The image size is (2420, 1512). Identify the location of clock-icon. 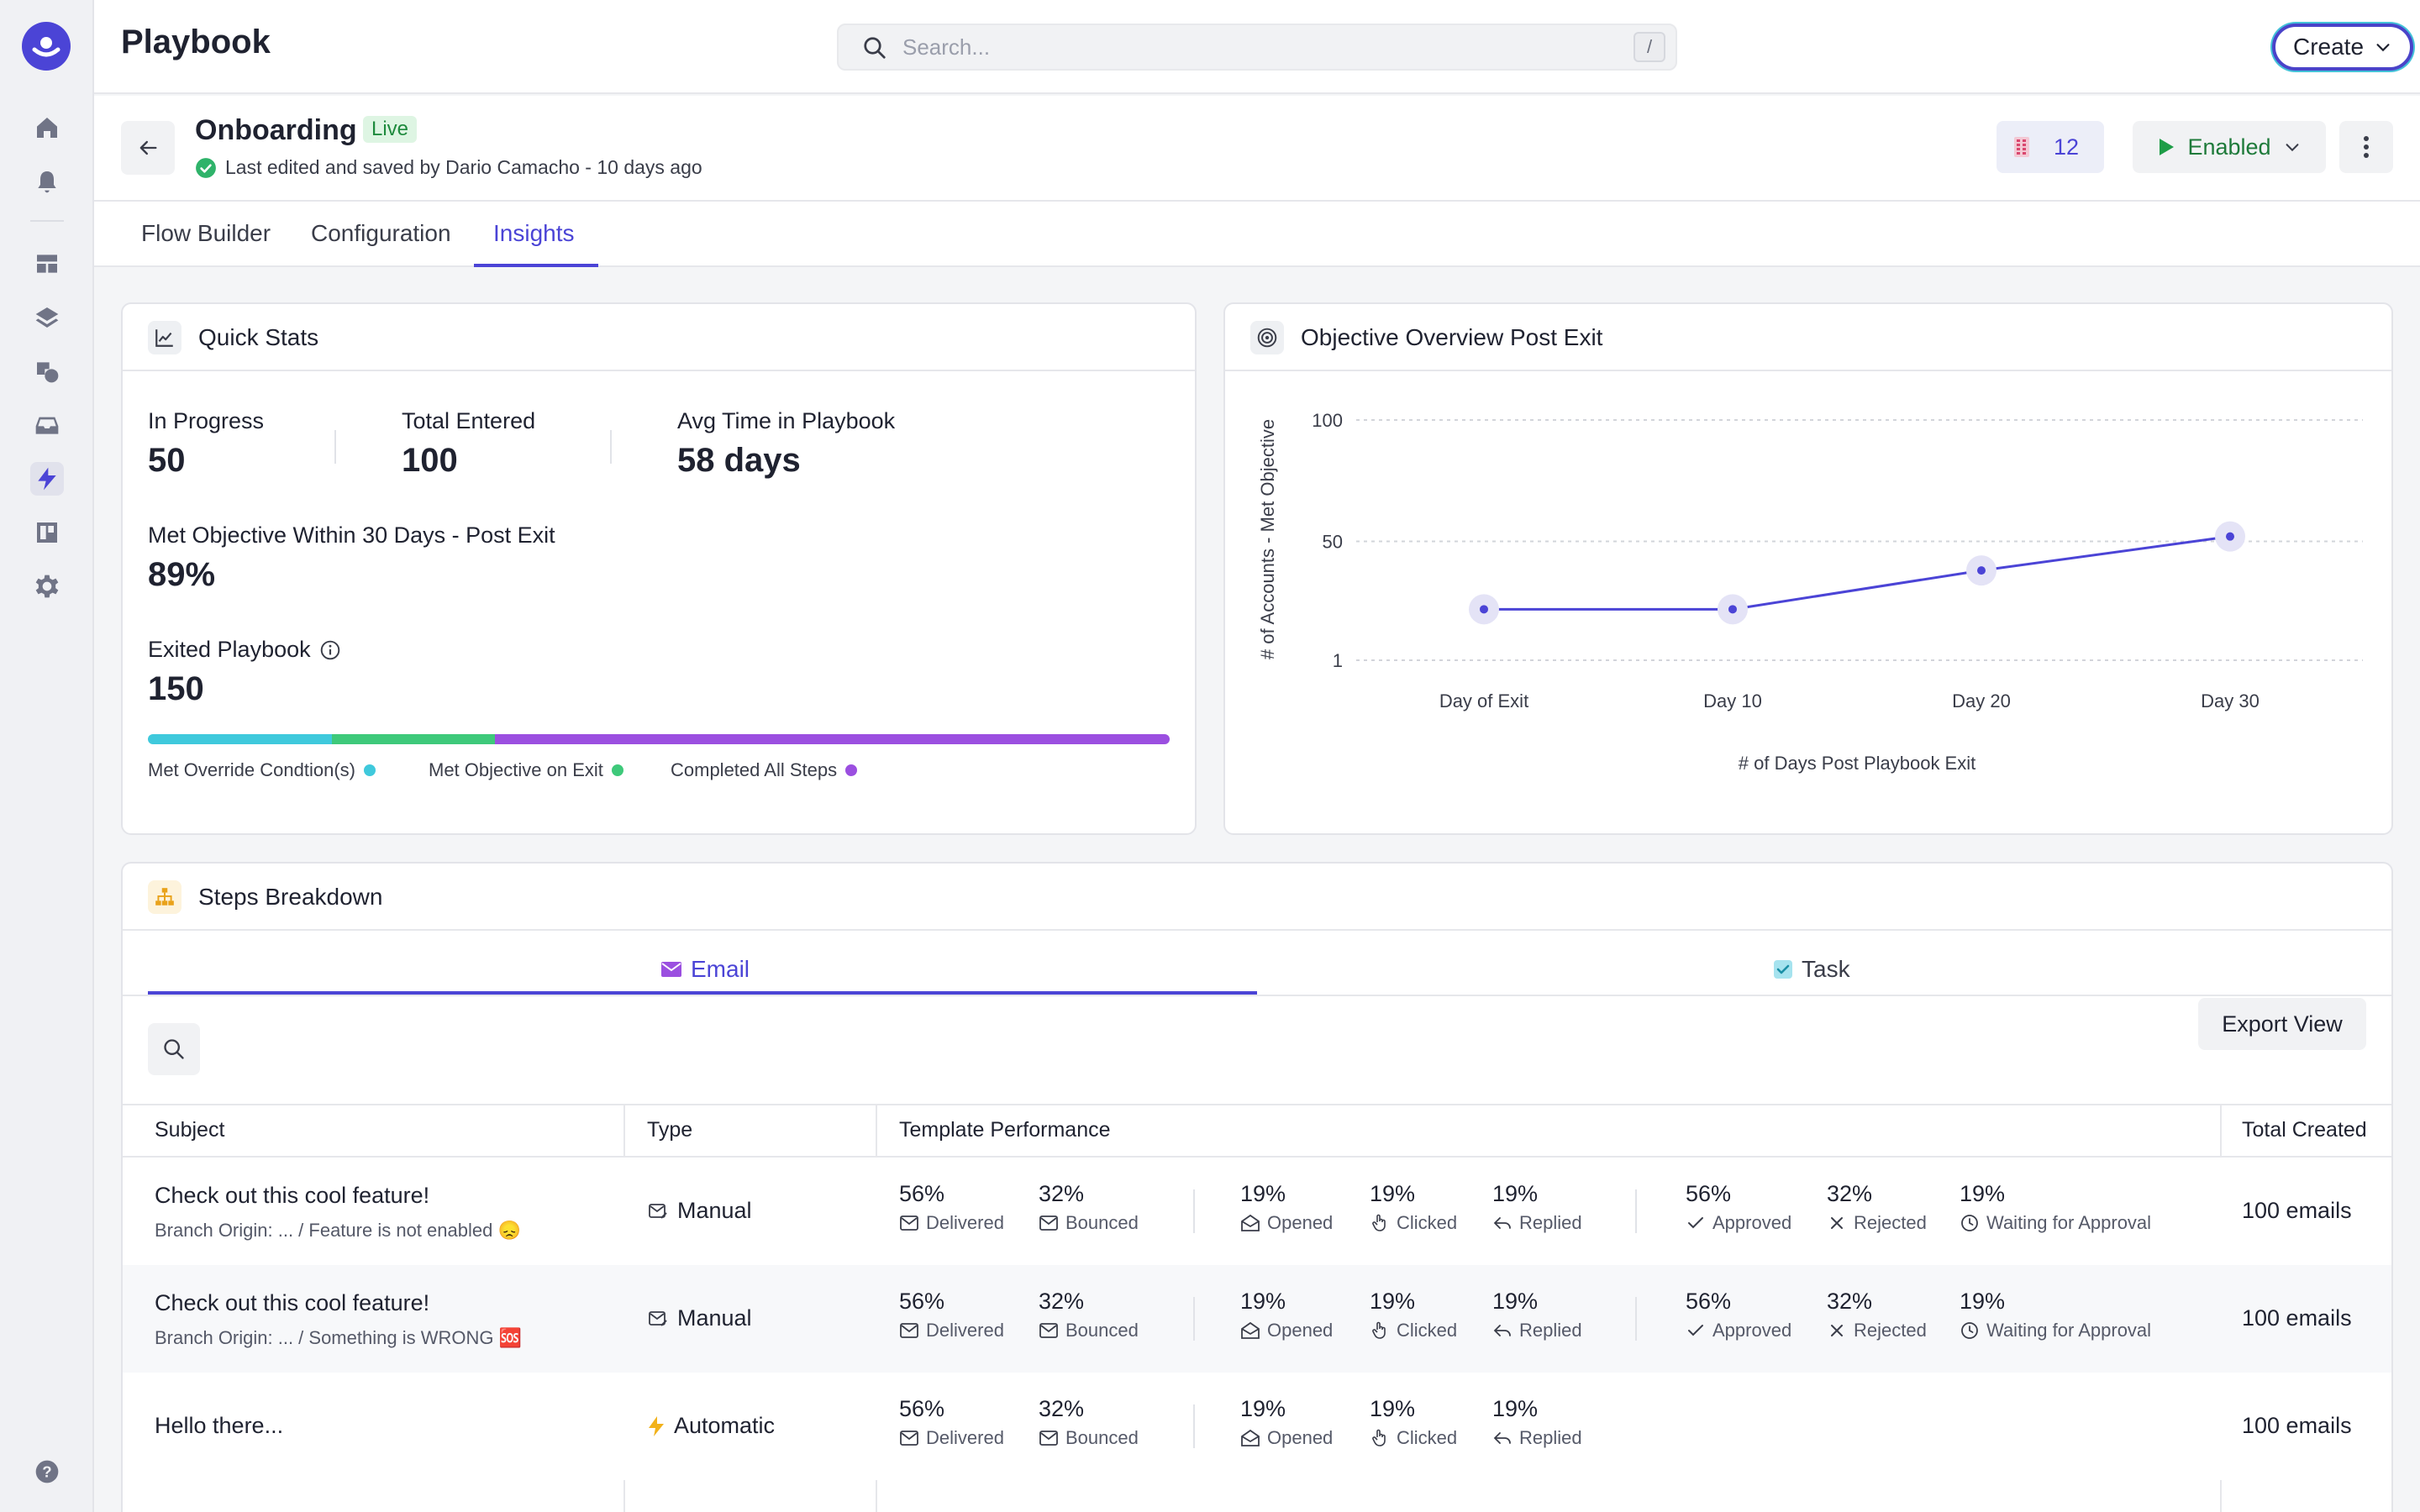
(1970, 1223).